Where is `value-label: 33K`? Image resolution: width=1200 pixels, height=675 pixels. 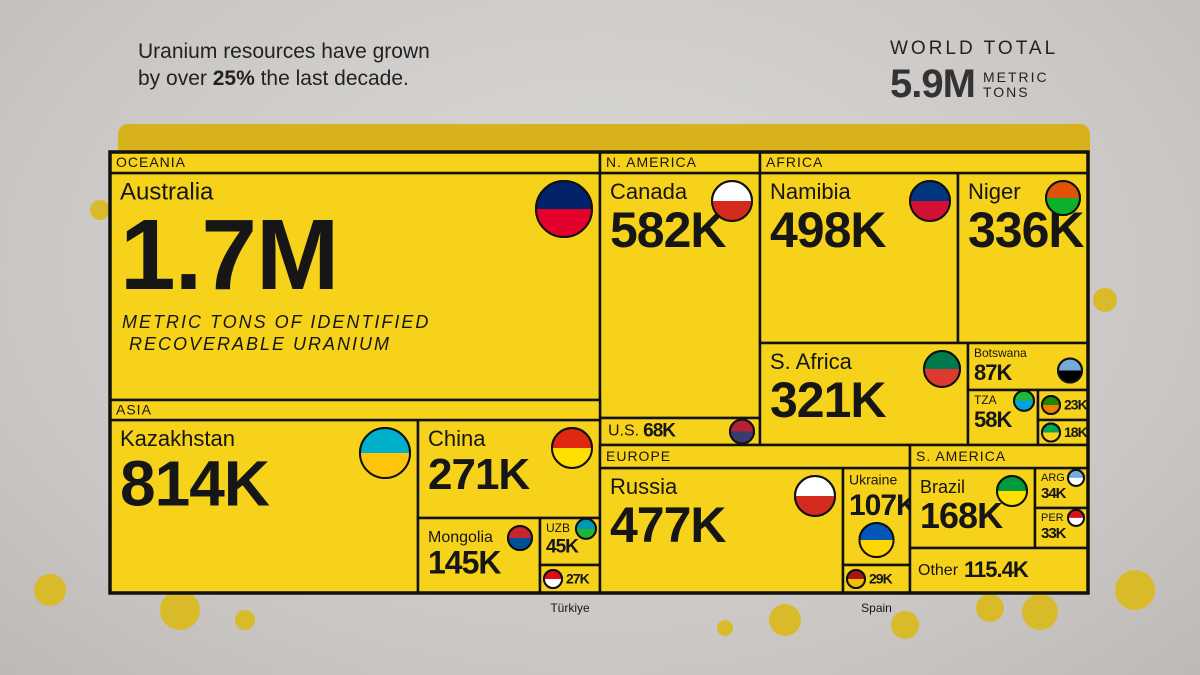
value-label: 33K is located at coordinates (1054, 533).